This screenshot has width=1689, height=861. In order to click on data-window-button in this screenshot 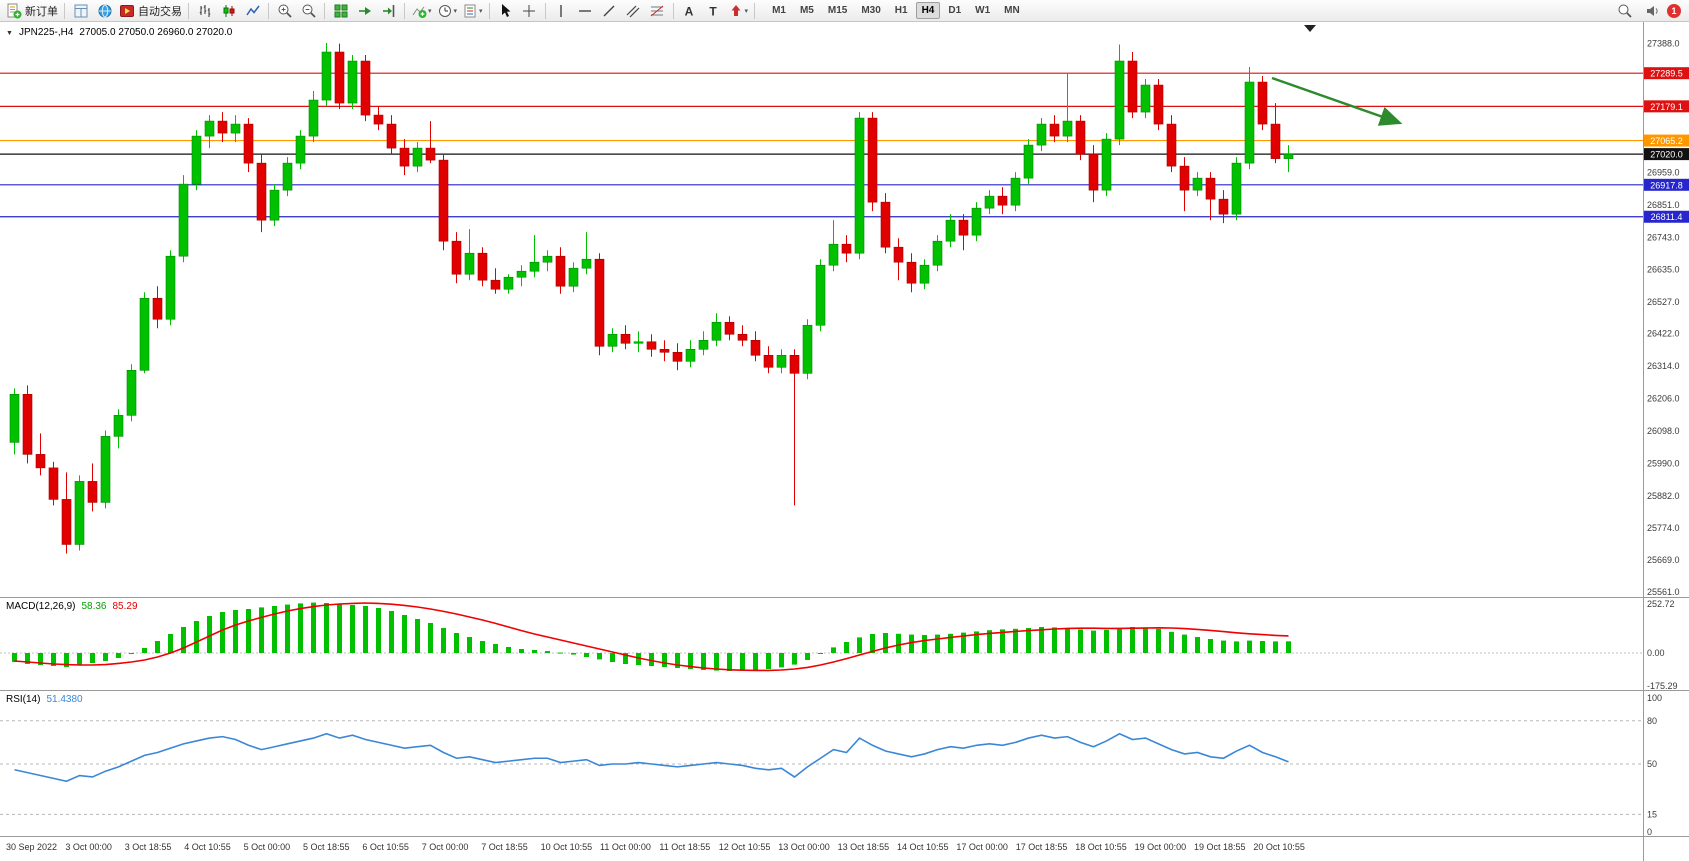, I will do `click(80, 10)`.